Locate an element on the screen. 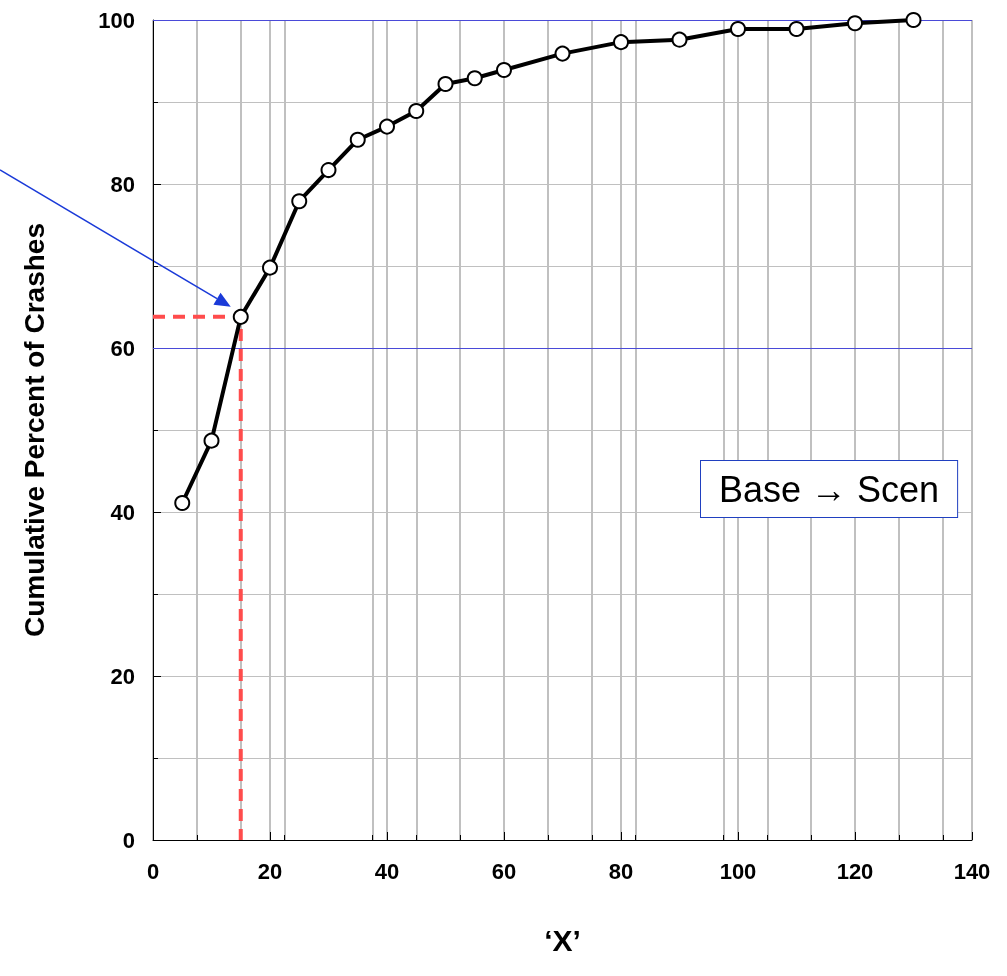 The image size is (1007, 976). y-tick-label: 60 is located at coordinates (122, 348).